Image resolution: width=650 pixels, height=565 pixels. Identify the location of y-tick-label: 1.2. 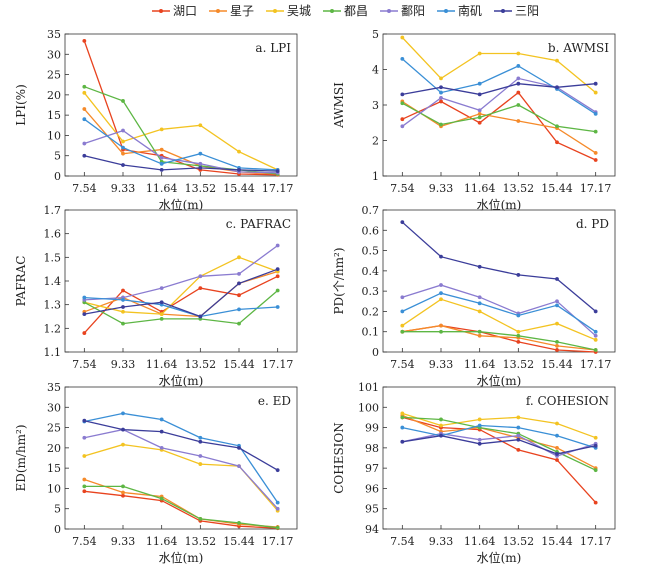
(53, 328).